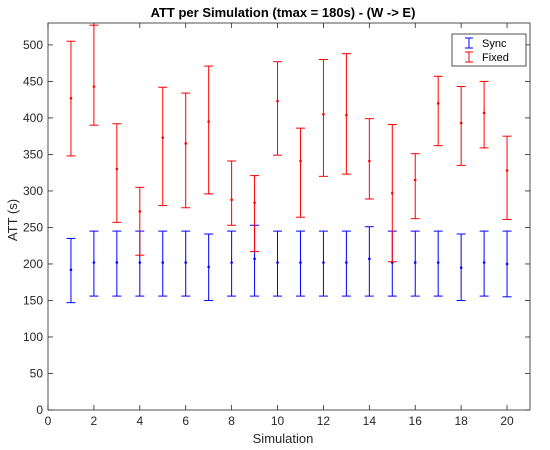 The height and width of the screenshot is (450, 550). I want to click on y-tick-label: 450, so click(33, 81).